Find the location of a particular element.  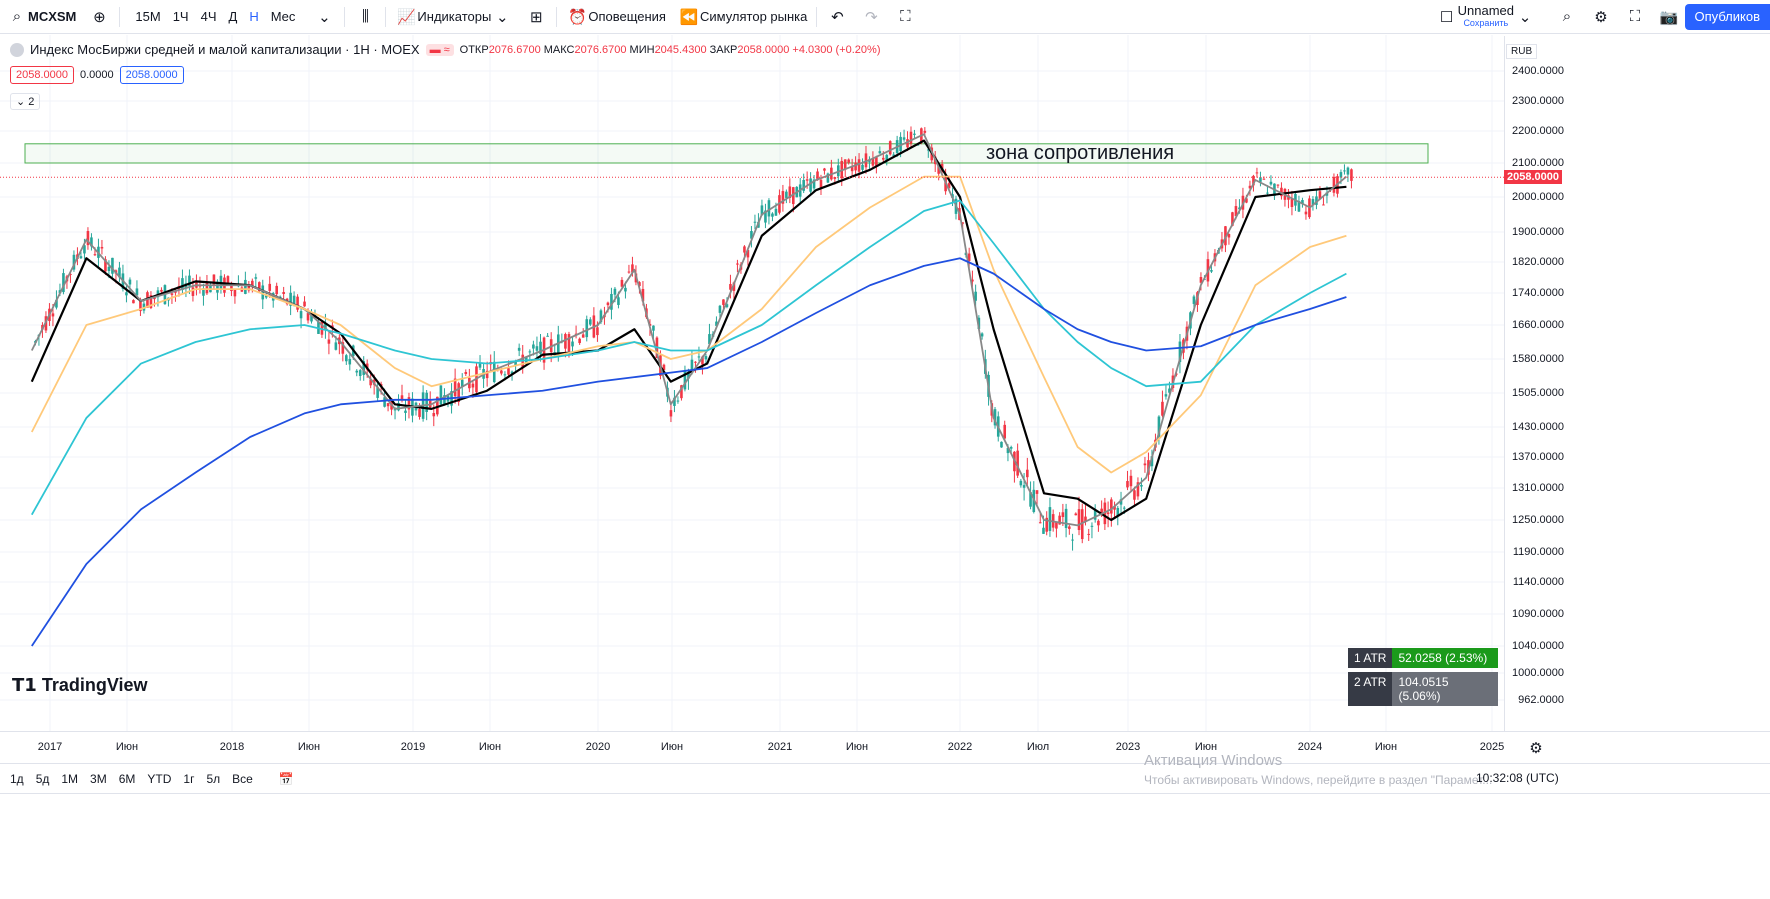

range-7: 5л is located at coordinates (213, 778).